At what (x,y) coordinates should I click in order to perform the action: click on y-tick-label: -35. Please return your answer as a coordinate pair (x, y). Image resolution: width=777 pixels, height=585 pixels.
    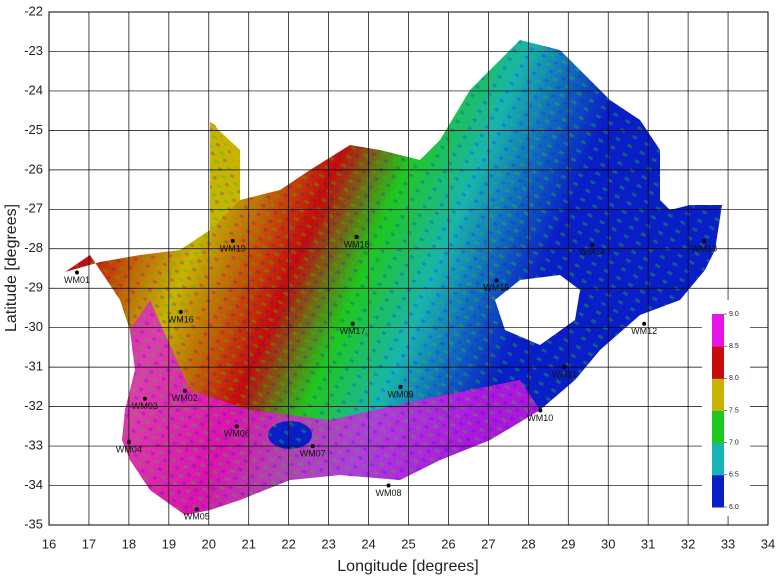
    Looking at the image, I should click on (33, 523).